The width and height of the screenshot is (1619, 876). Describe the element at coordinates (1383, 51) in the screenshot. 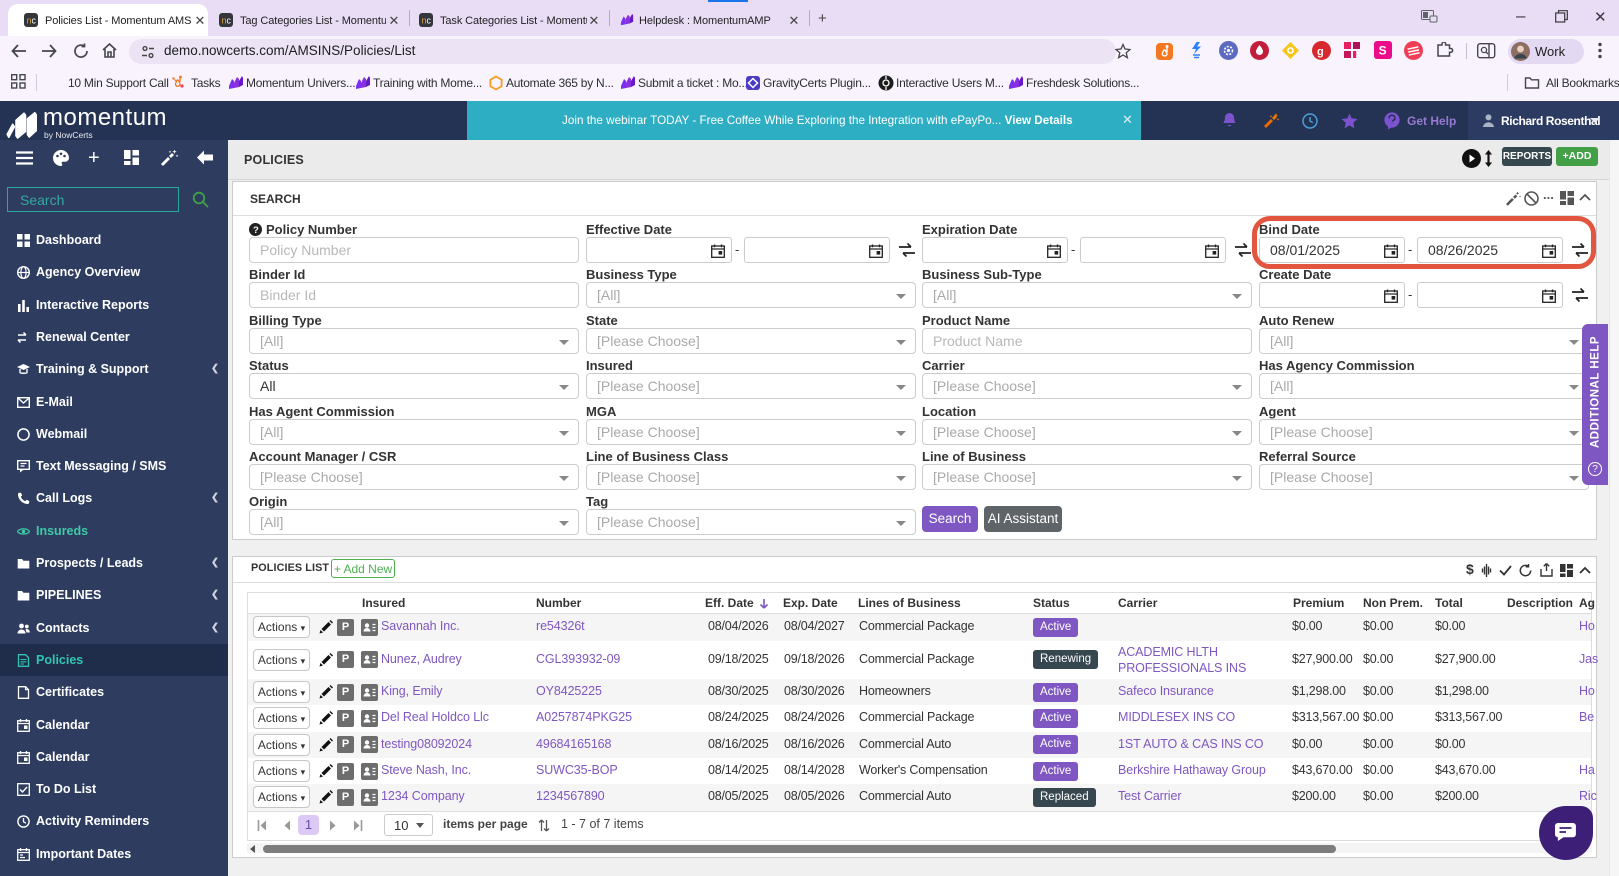

I see `svg-text: S` at that location.